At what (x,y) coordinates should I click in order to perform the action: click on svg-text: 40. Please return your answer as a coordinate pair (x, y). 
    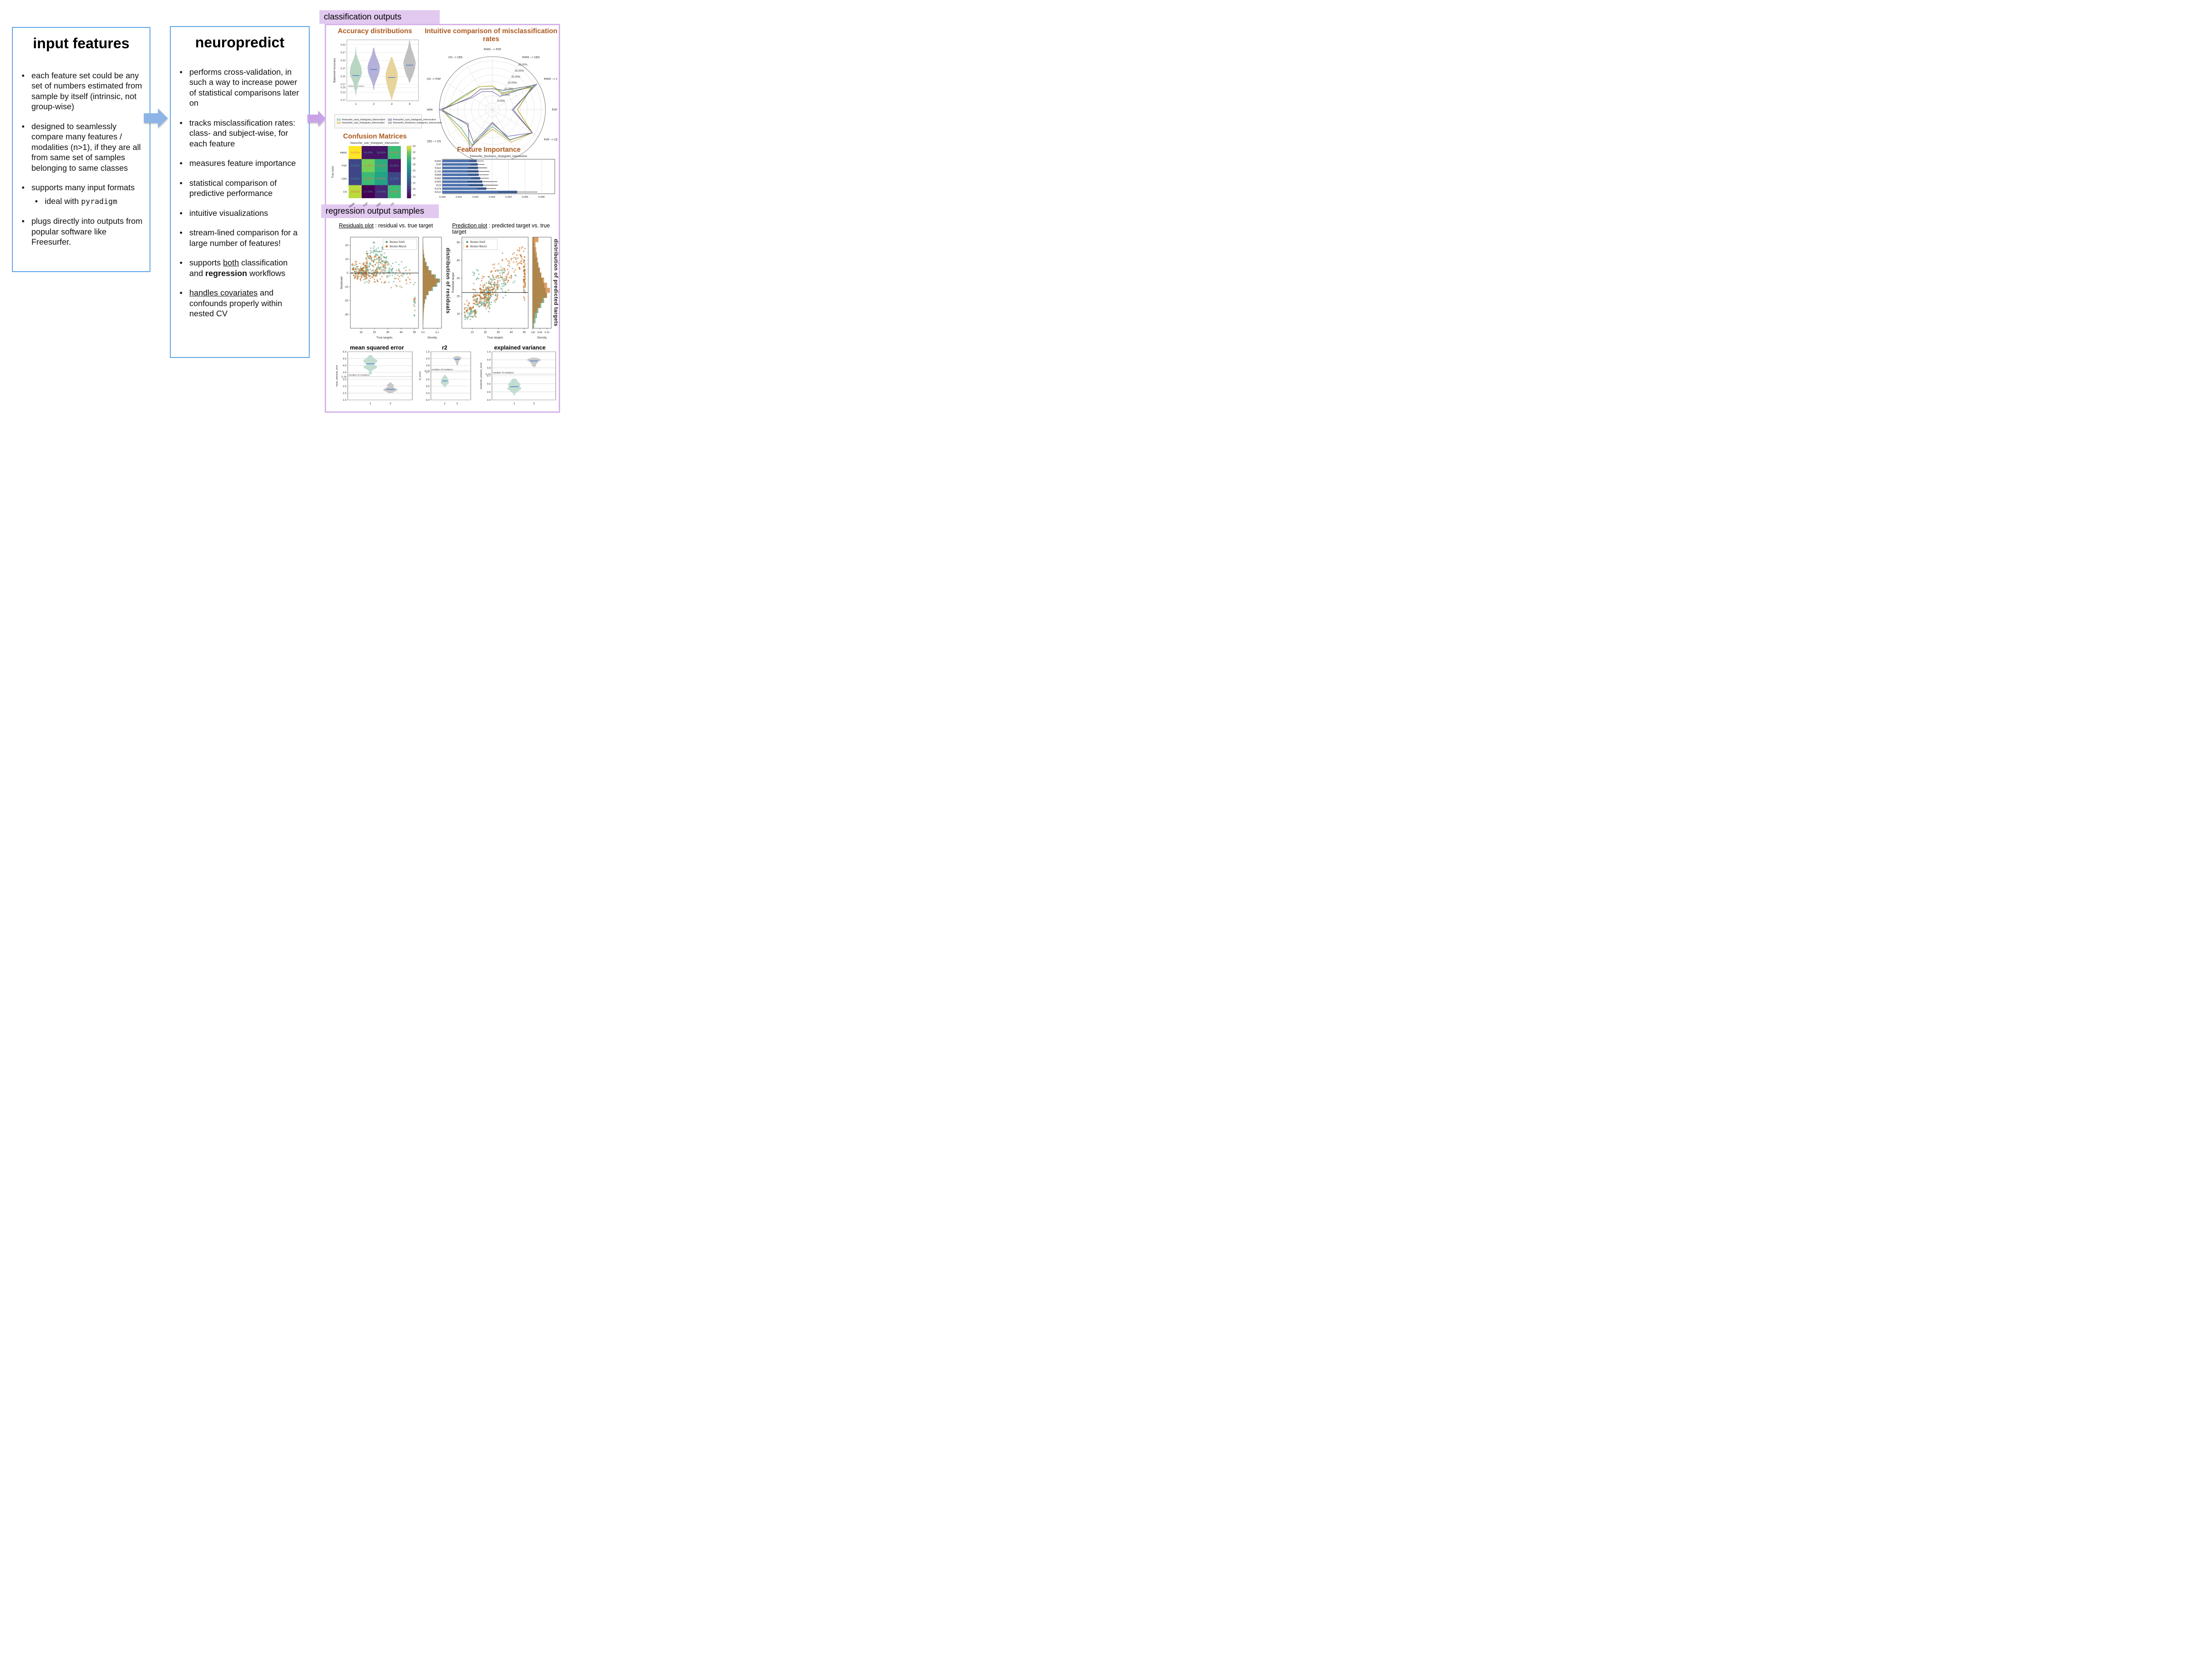
    Looking at the image, I should click on (512, 333).